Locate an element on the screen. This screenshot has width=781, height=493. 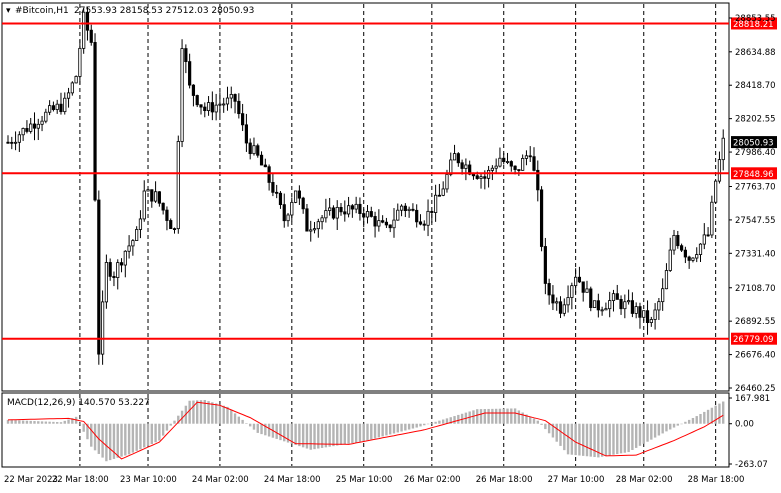
level-label-bg is located at coordinates (754, 23).